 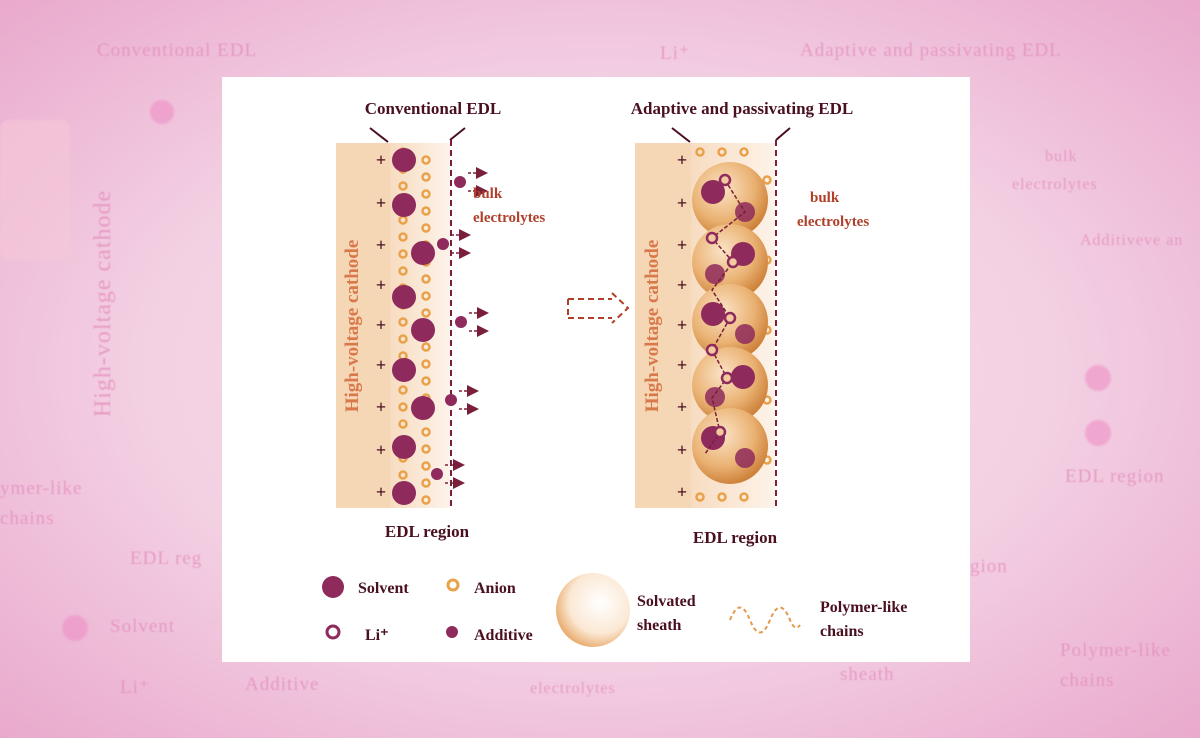 I want to click on left-title: Conventional EDL, so click(x=433, y=108).